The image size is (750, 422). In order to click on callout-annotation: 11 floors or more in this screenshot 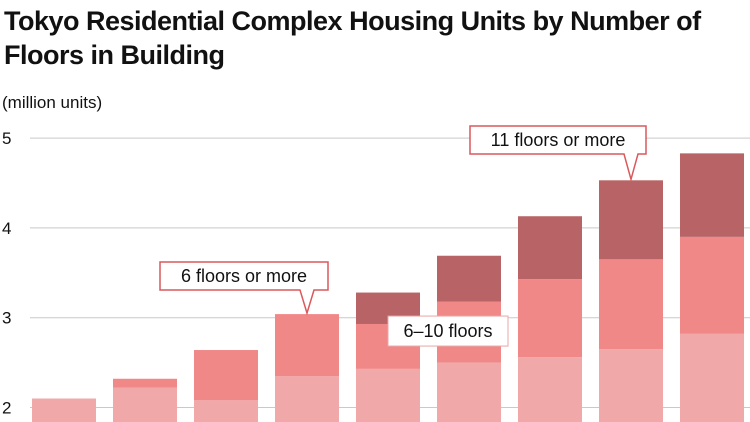, I will do `click(558, 154)`.